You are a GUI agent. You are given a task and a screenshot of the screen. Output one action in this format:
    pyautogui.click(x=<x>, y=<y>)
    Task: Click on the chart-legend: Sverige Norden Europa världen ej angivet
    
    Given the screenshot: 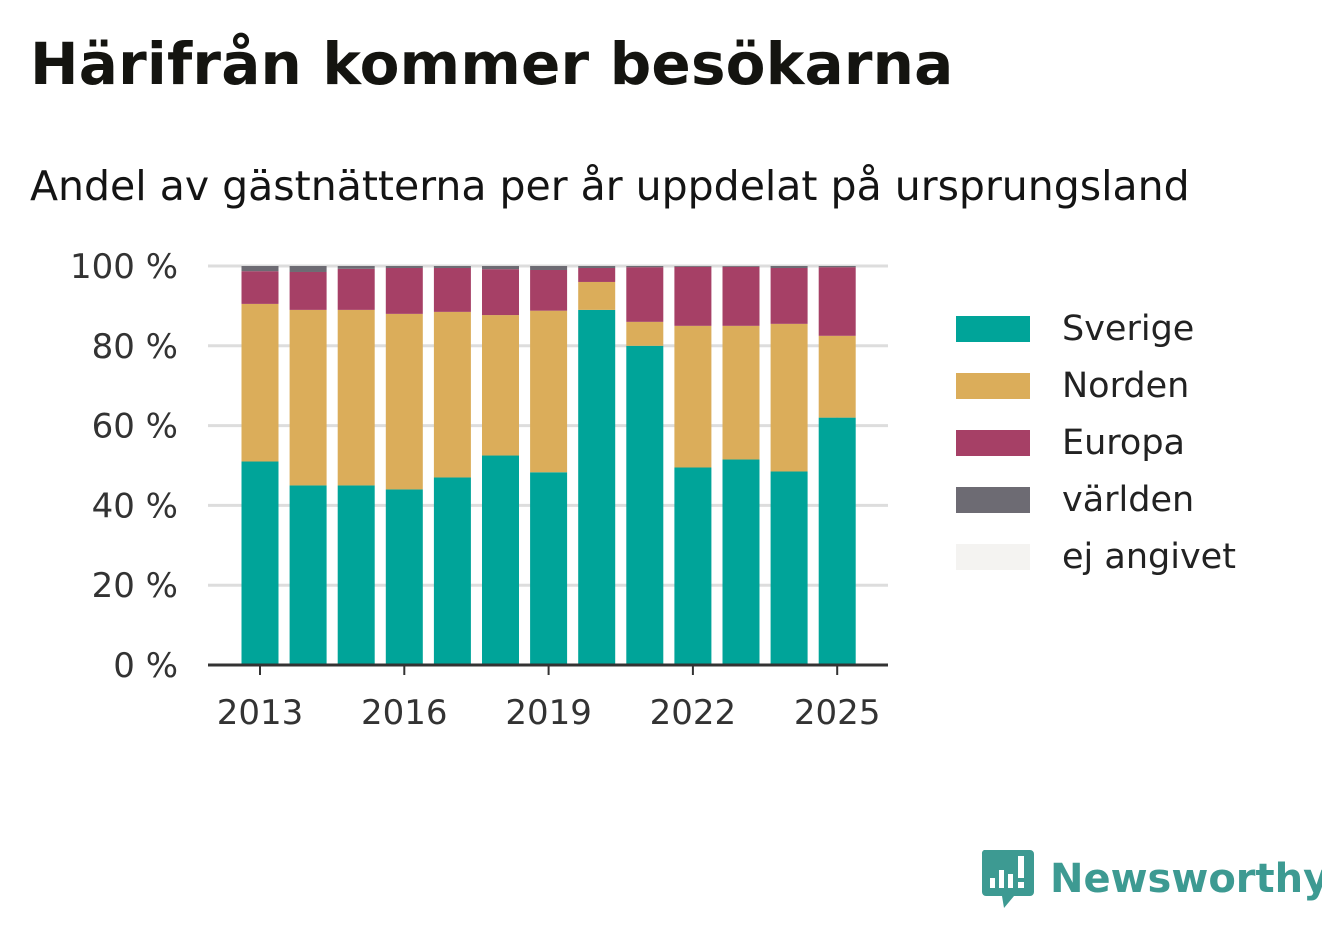 What is the action you would take?
    pyautogui.click(x=1096, y=442)
    